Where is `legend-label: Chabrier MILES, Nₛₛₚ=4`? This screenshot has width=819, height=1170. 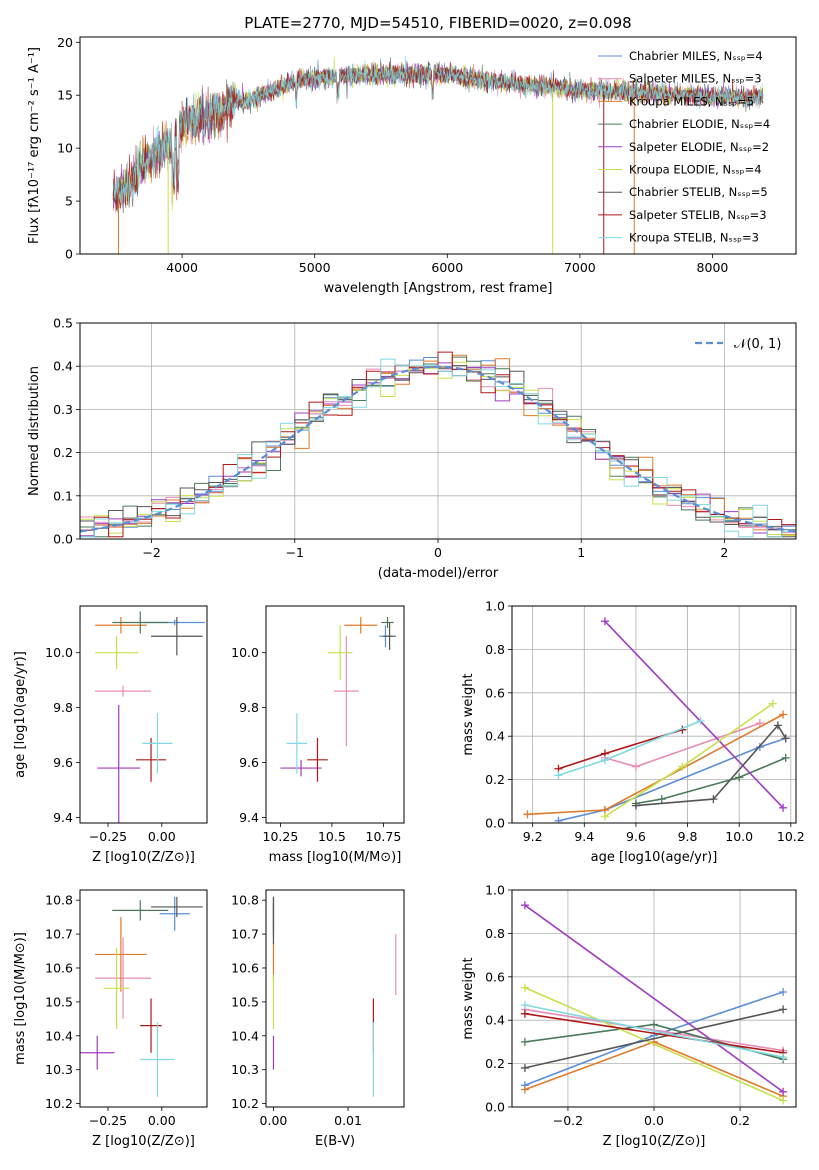
legend-label: Chabrier MILES, Nₛₛₚ=4 is located at coordinates (696, 56).